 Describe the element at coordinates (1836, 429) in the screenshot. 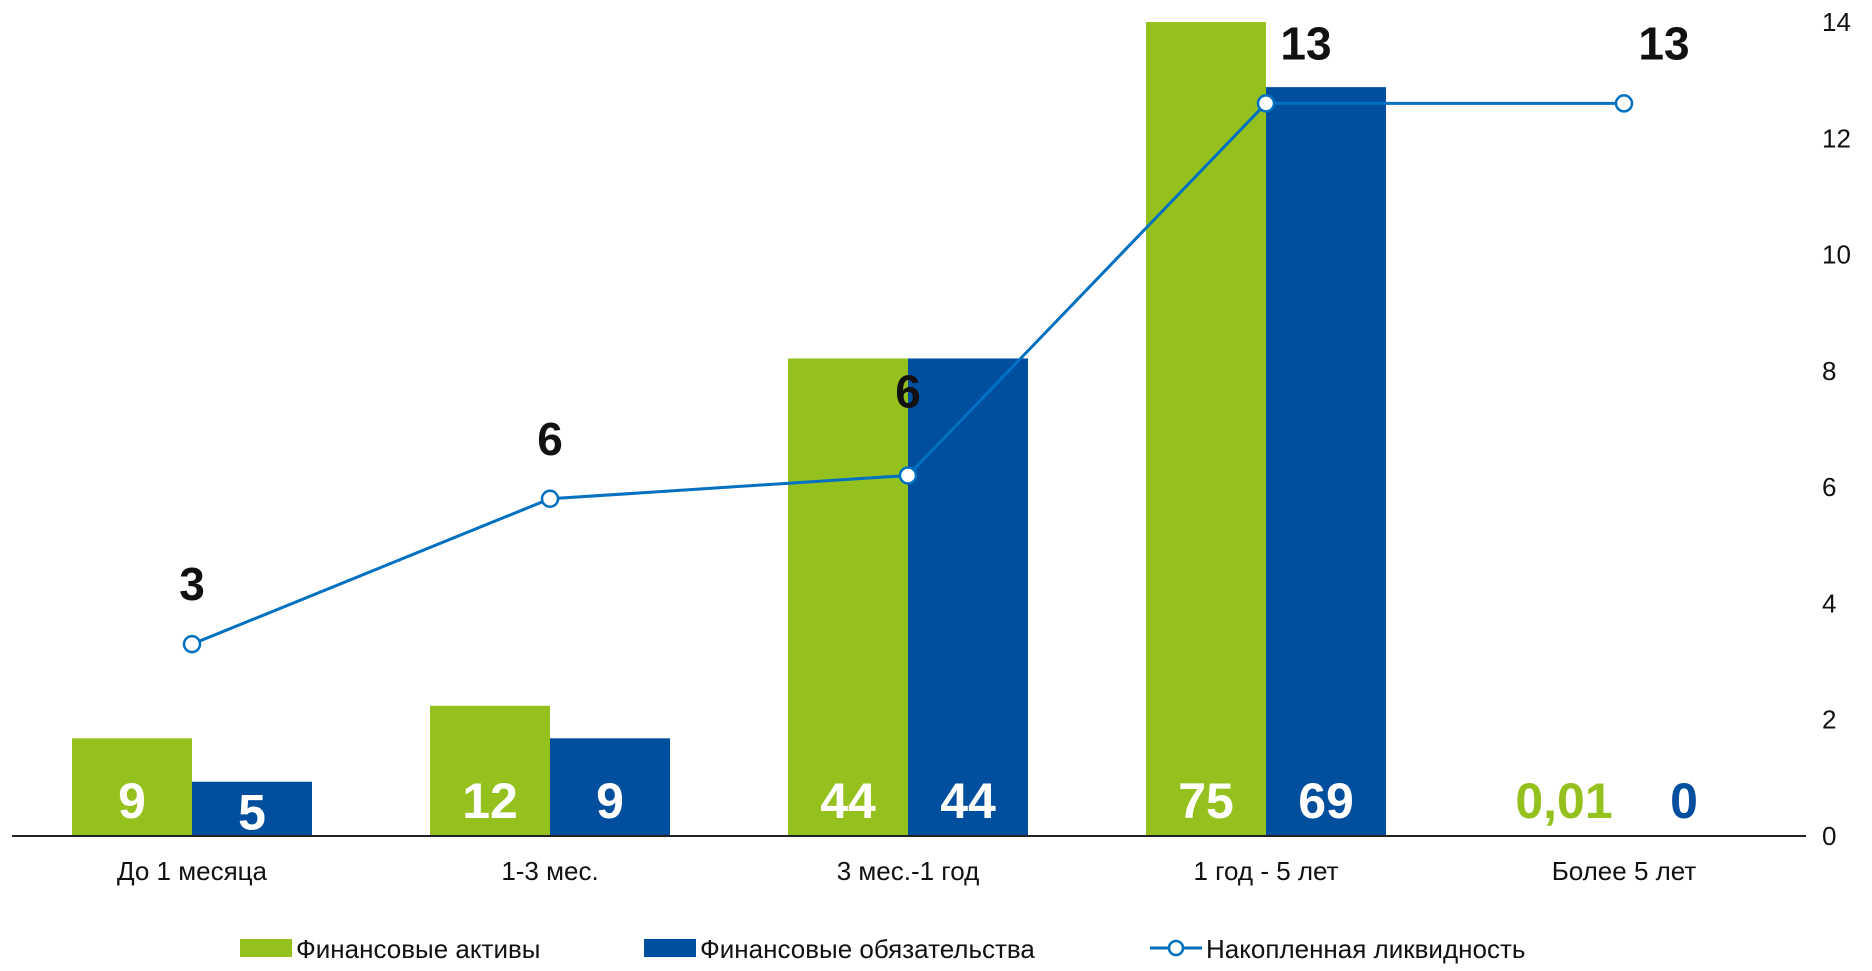

I see `right-axis: 0 2 4 6 8 10 12 14` at that location.